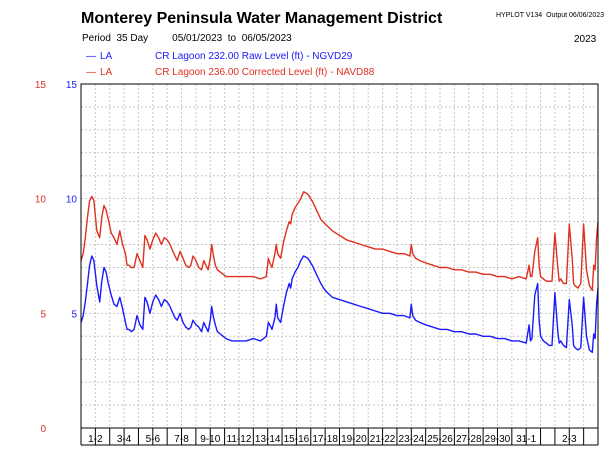 The image size is (613, 460). What do you see at coordinates (569, 439) in the screenshot?
I see `x-tick-label: 2-3` at bounding box center [569, 439].